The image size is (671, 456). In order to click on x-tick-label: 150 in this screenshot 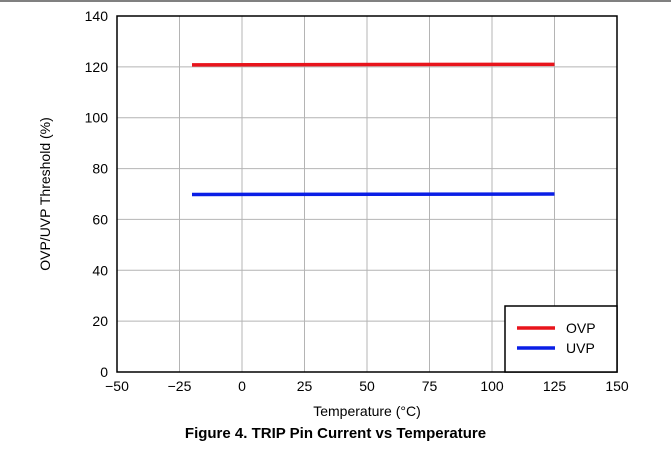, I will do `click(617, 386)`.